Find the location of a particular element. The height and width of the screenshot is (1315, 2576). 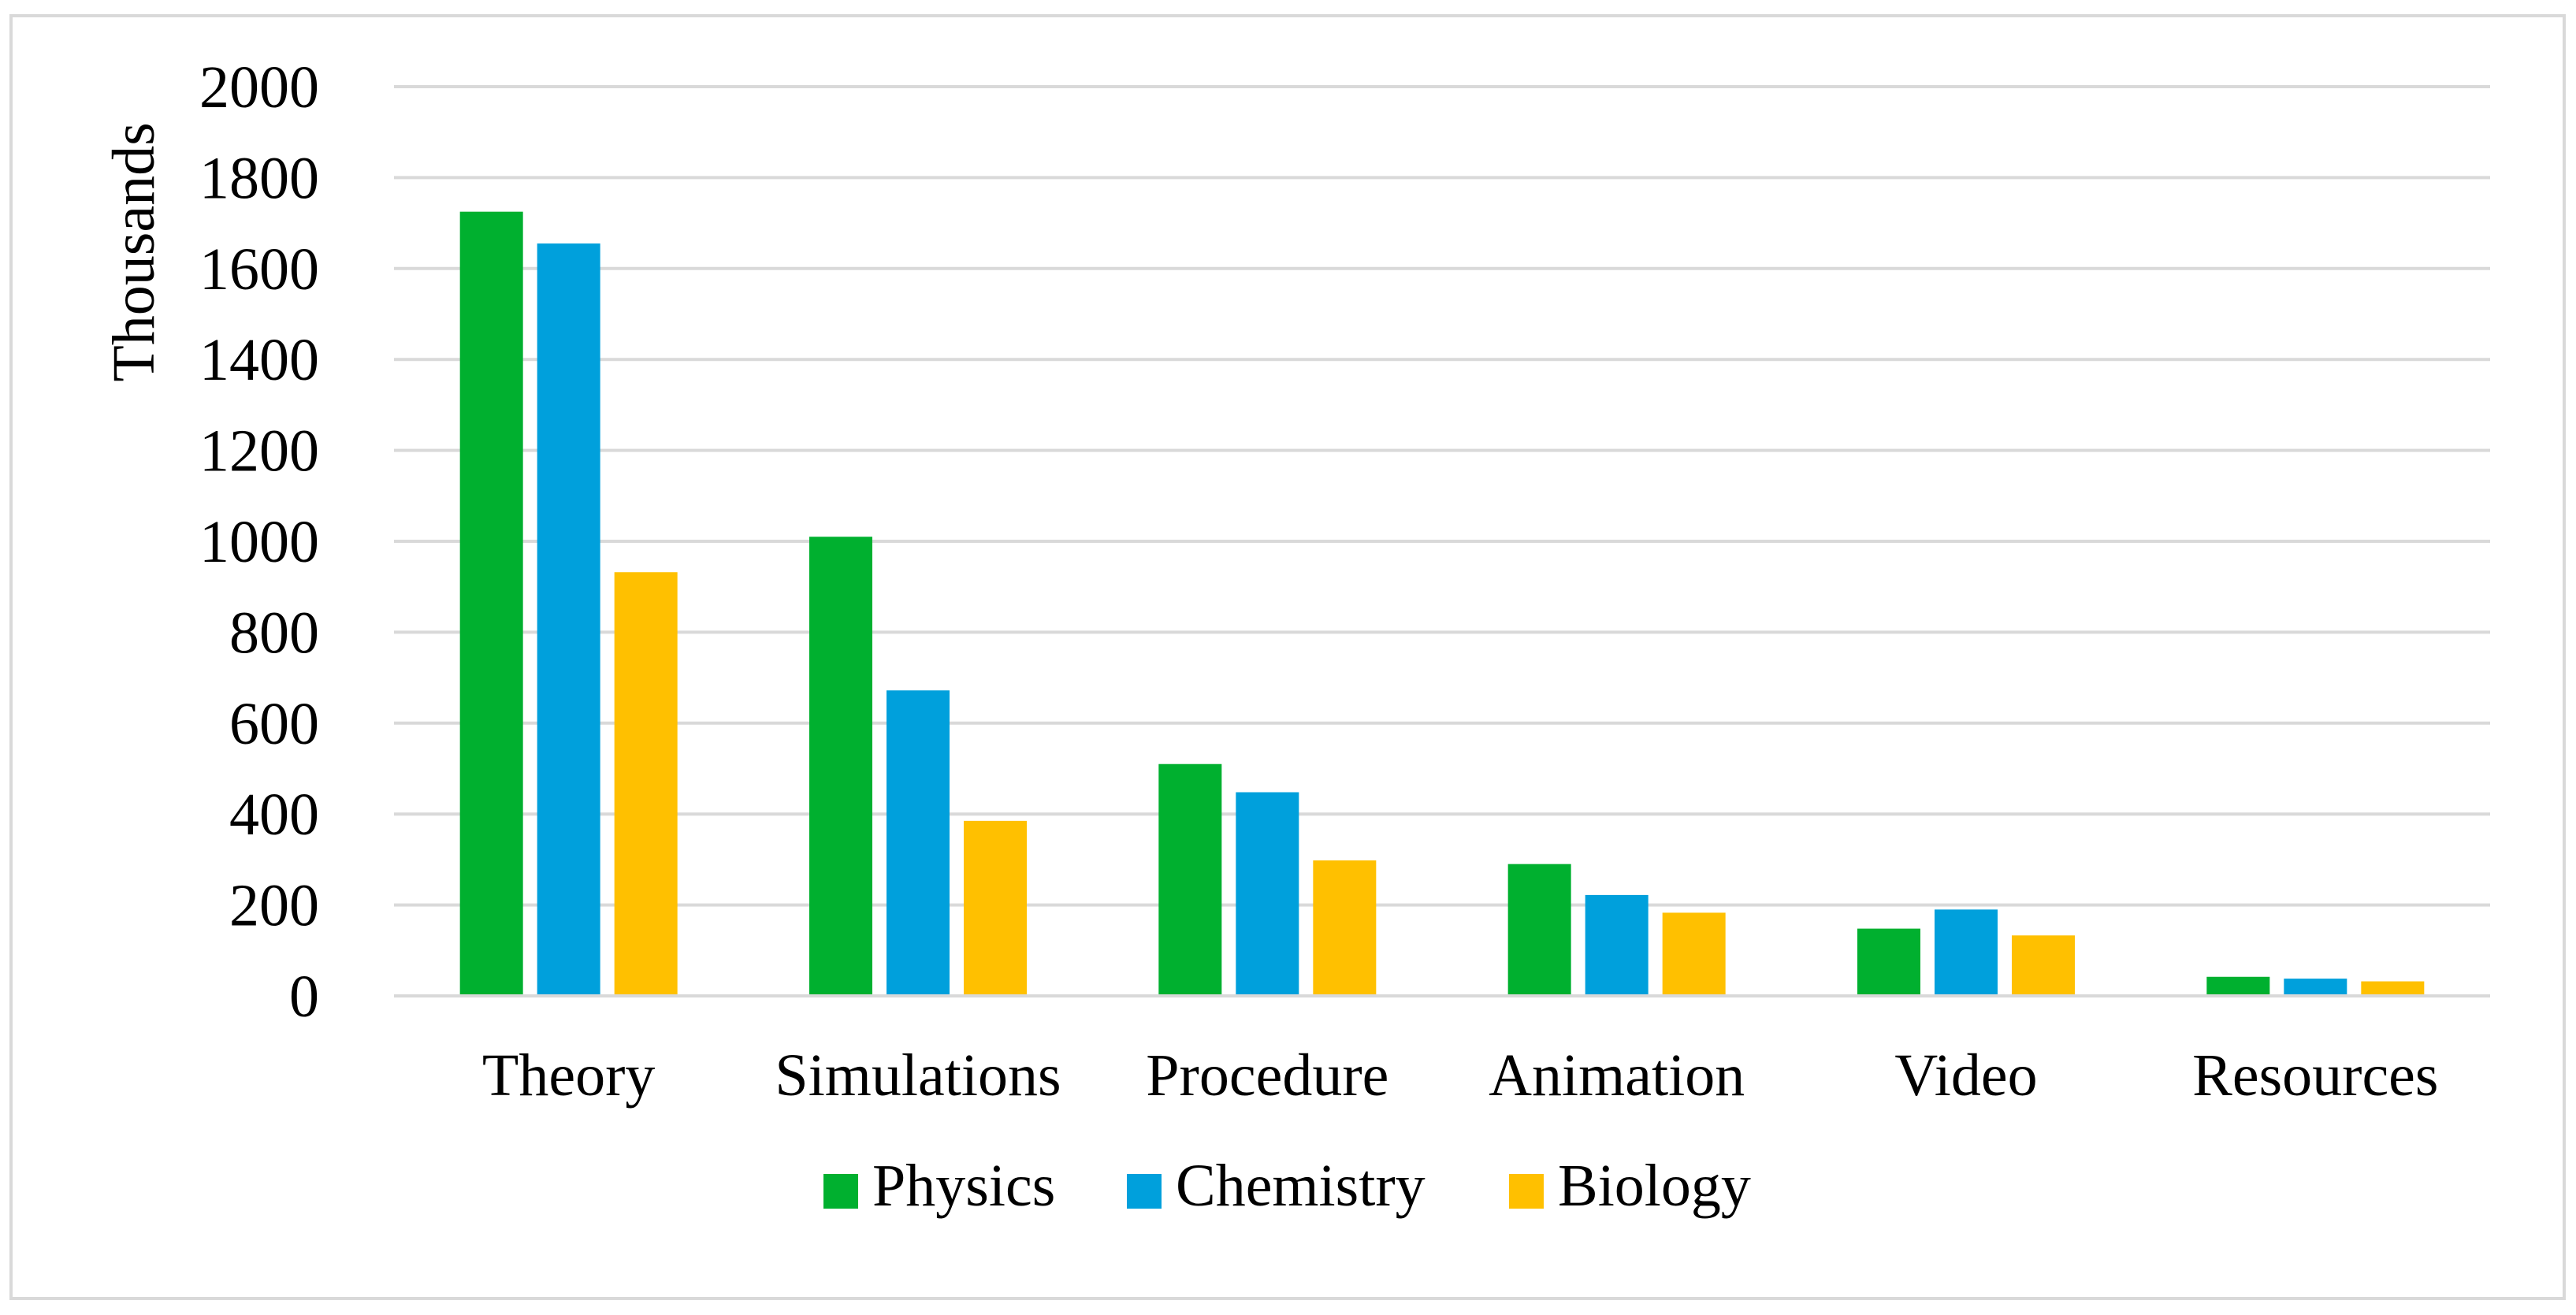

y-tick-label: 2000 is located at coordinates (259, 87).